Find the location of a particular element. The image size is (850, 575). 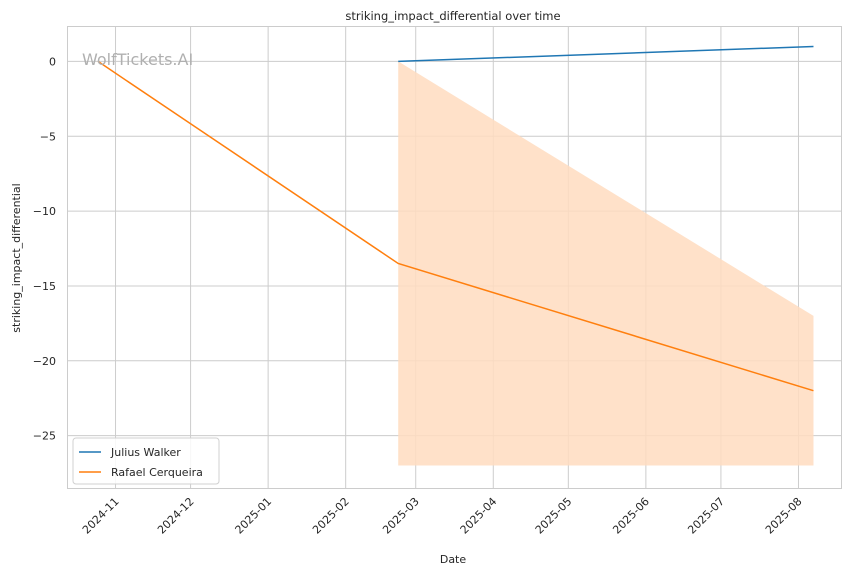

x-tick-label: 2025-07 is located at coordinates (706, 516).